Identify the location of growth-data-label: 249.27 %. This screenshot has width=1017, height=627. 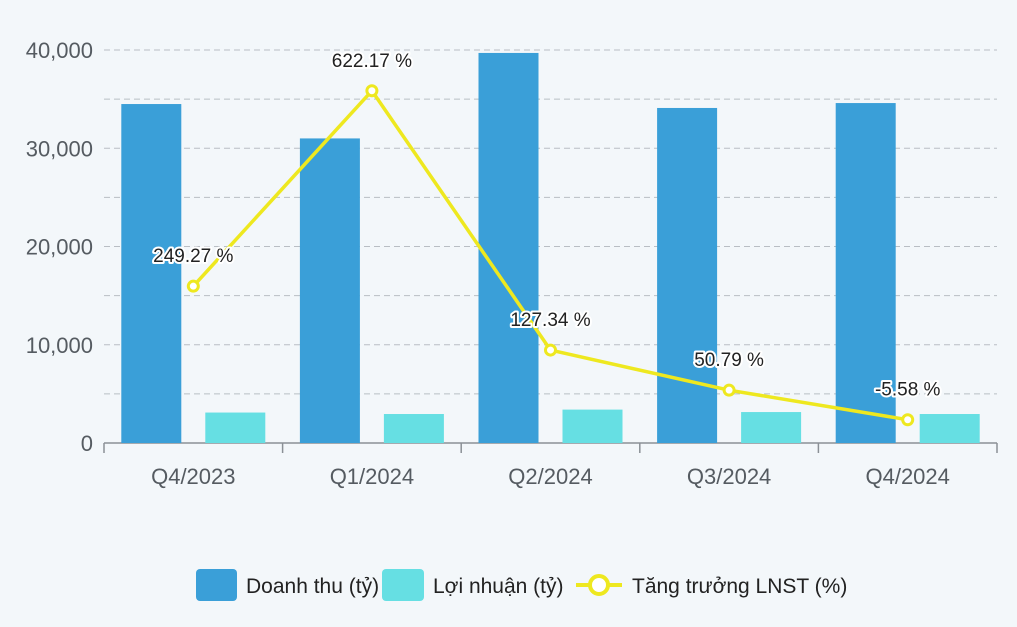
(193, 256).